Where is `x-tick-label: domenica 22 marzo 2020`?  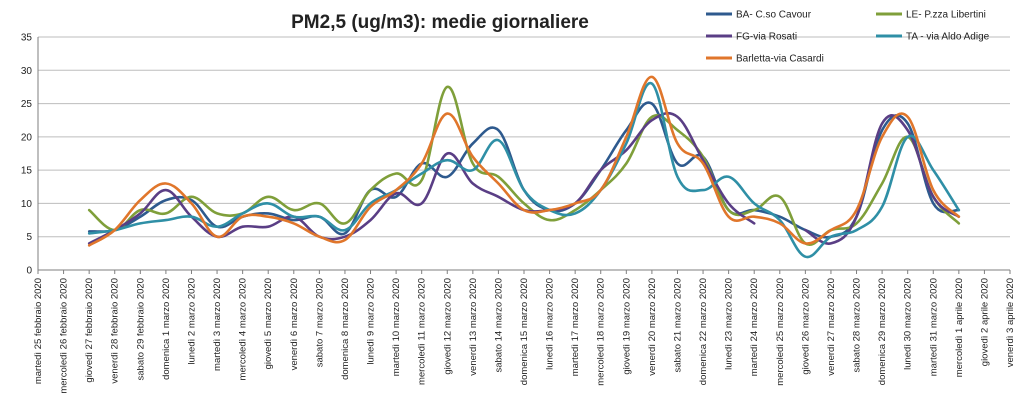 x-tick-label: domenica 22 marzo 2020 is located at coordinates (703, 331).